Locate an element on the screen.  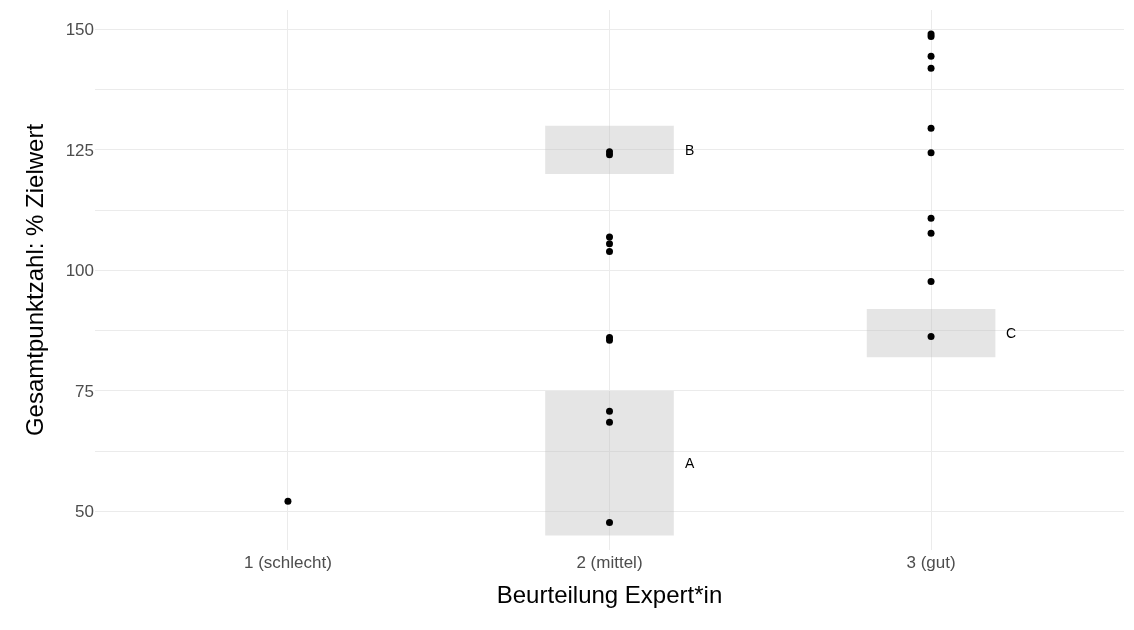
y-tick-label: 125 is located at coordinates (79, 150).